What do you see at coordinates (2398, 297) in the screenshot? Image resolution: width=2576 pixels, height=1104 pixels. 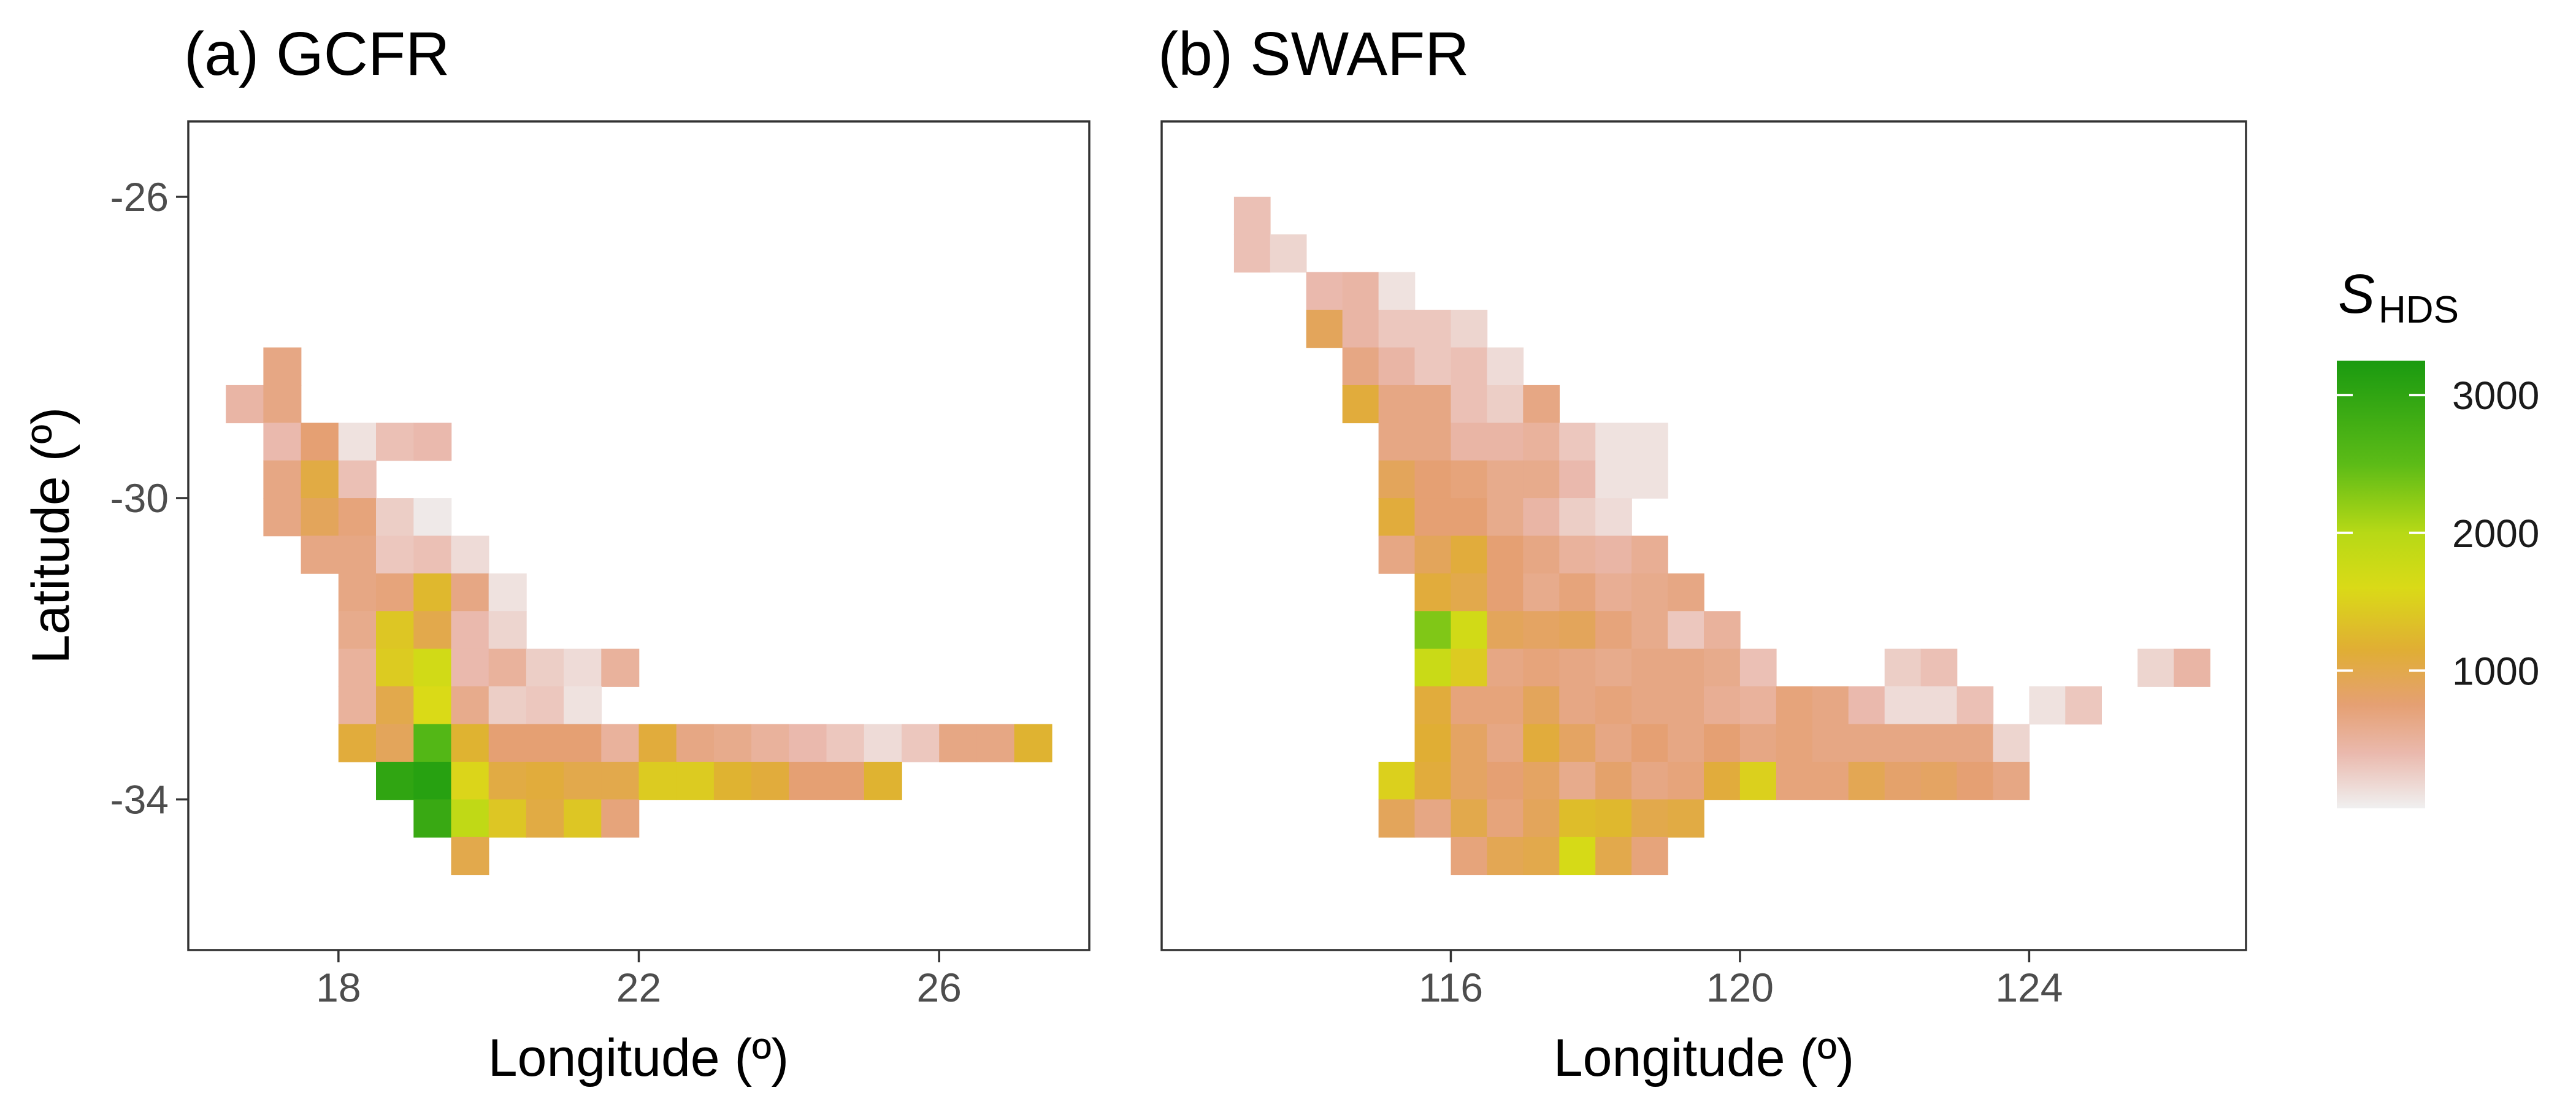 I see `legend-title: SHDS` at bounding box center [2398, 297].